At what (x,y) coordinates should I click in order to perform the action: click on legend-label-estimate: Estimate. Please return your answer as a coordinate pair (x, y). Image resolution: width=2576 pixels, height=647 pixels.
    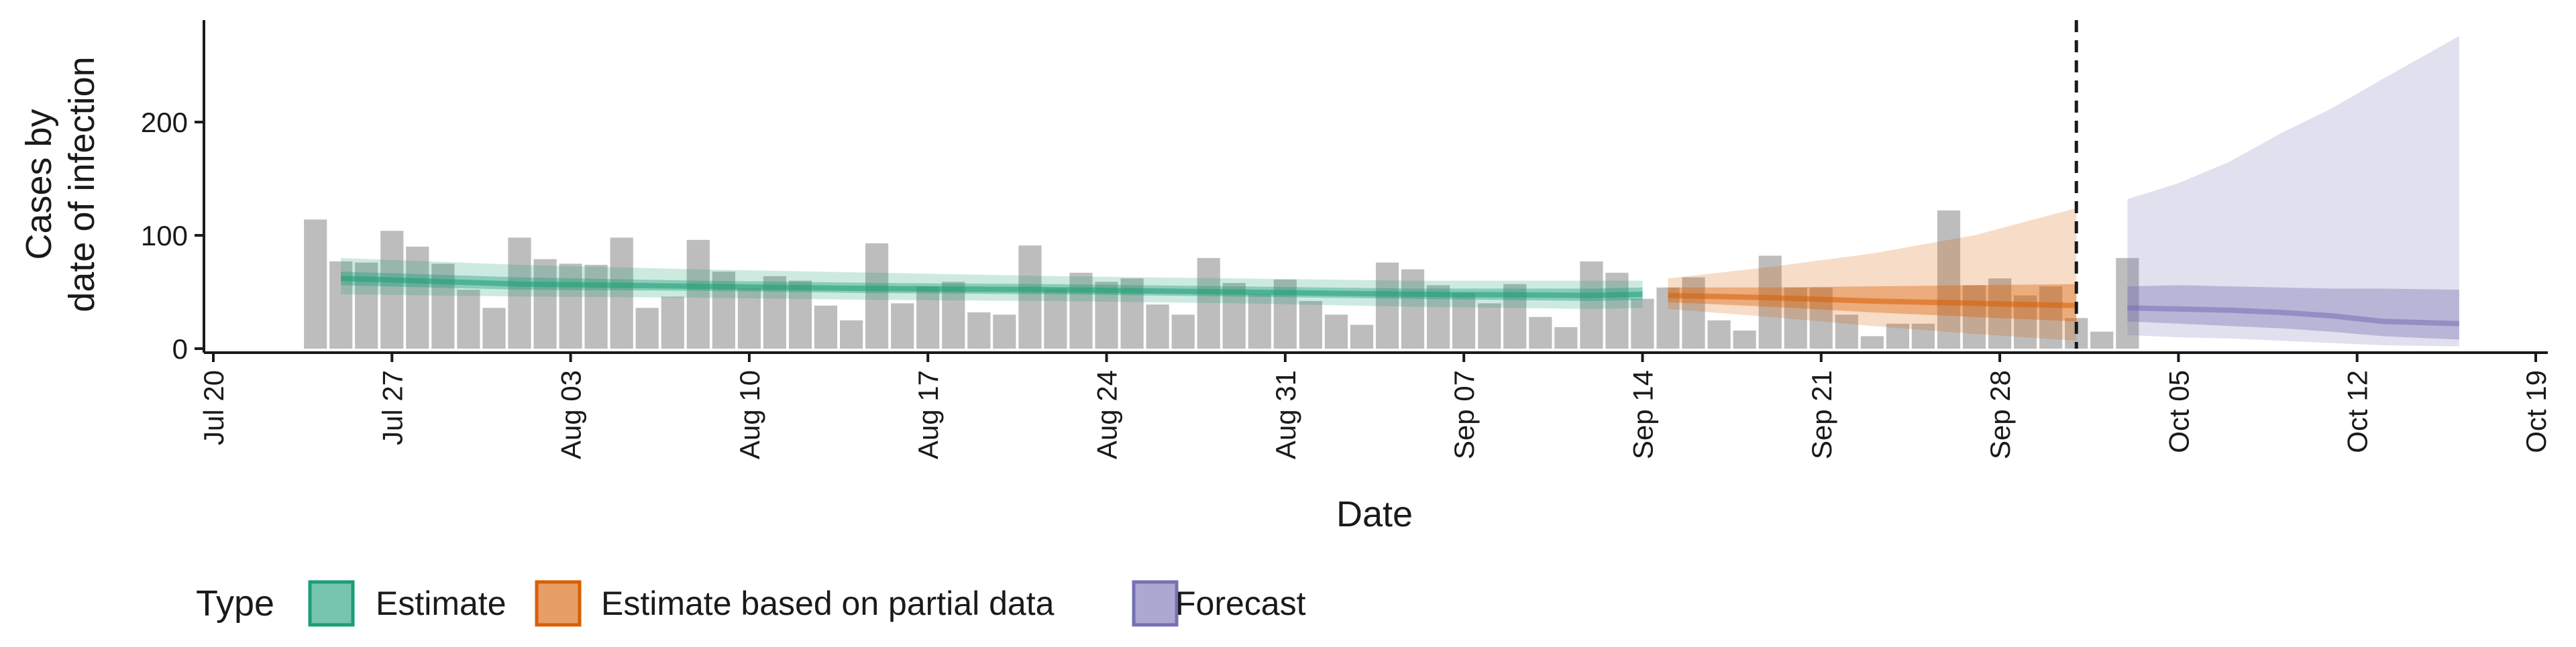
    Looking at the image, I should click on (441, 603).